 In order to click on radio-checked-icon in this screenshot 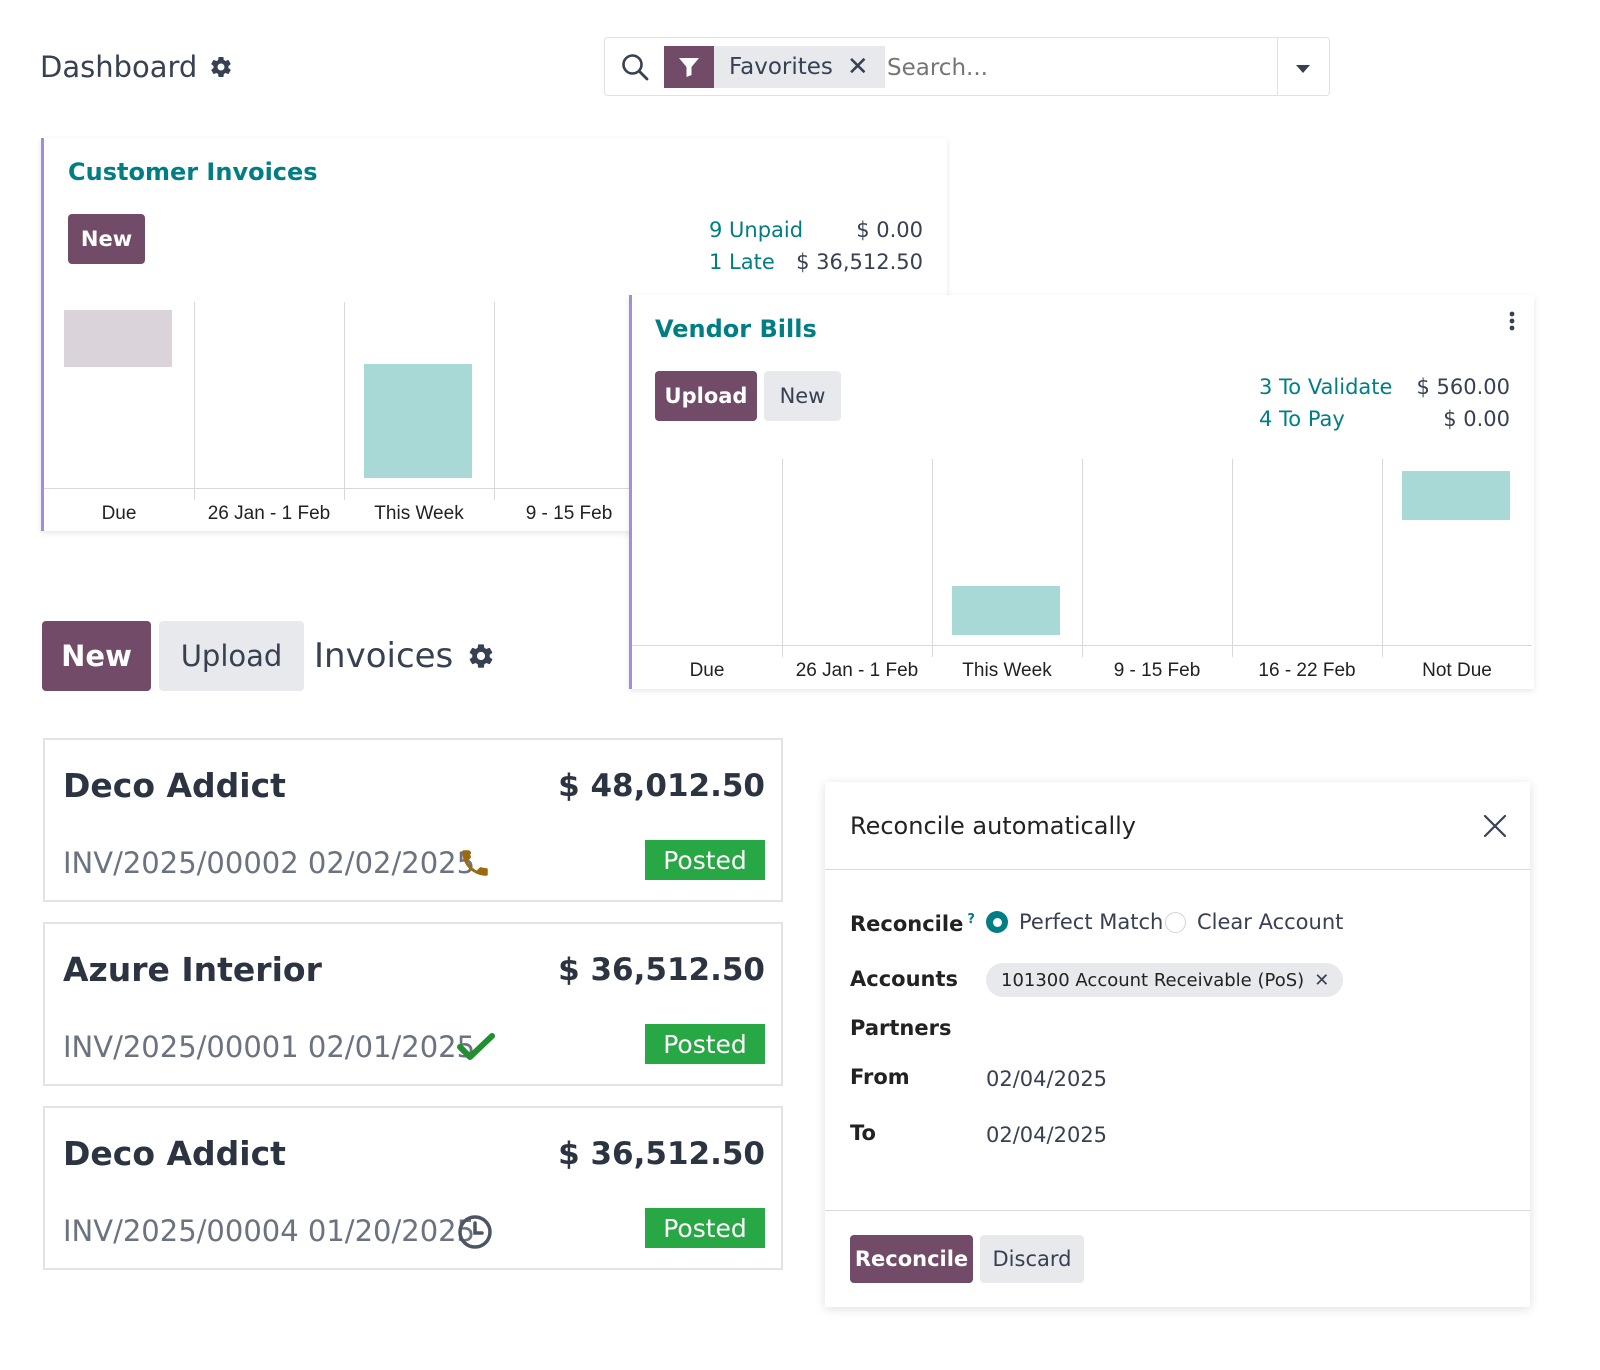, I will do `click(997, 922)`.